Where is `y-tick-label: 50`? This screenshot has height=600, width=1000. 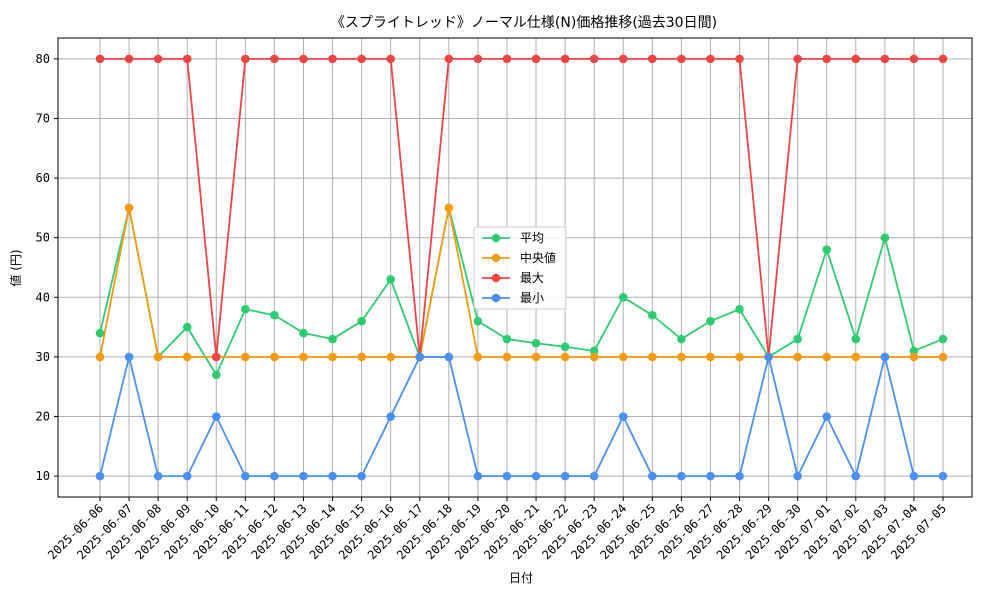
y-tick-label: 50 is located at coordinates (43, 238).